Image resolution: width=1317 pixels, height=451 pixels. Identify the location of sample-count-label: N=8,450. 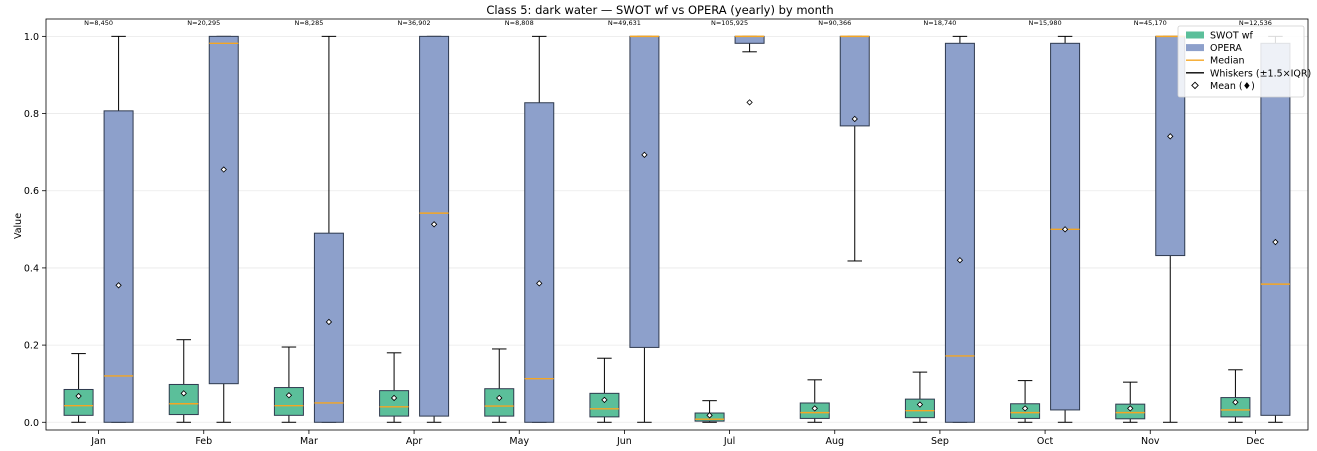
(98, 23).